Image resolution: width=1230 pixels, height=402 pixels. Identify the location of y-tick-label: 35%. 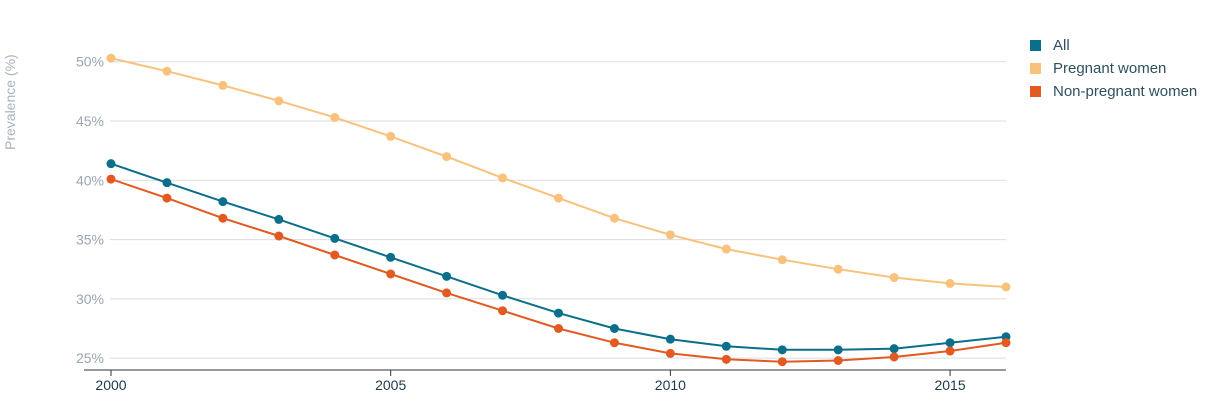
(90, 240).